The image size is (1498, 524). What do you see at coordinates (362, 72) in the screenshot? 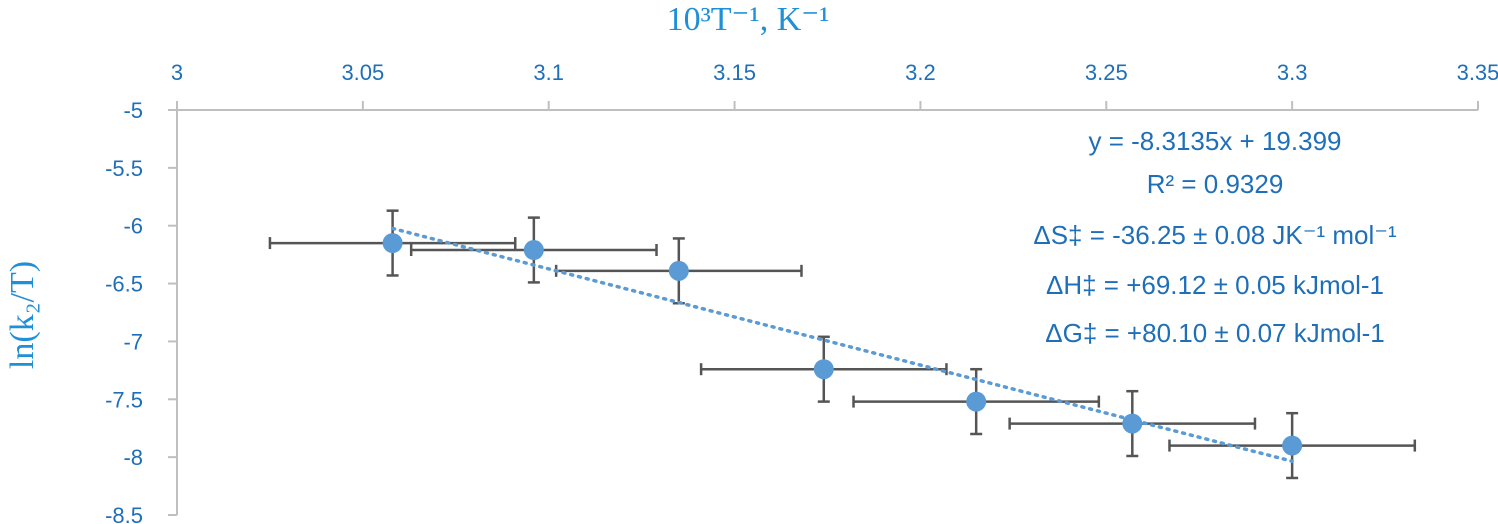
I see `x-tick-label: 3.05` at bounding box center [362, 72].